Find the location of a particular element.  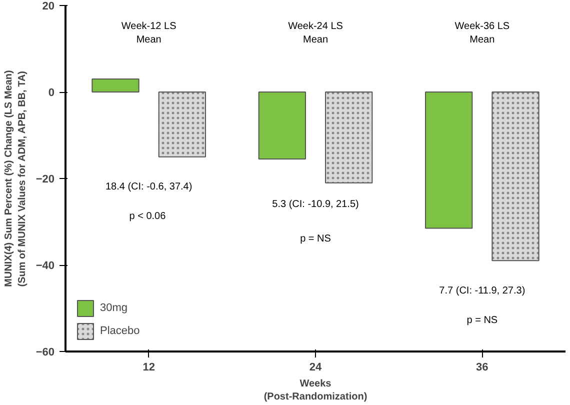

x-tick-label: 12 is located at coordinates (148, 368).